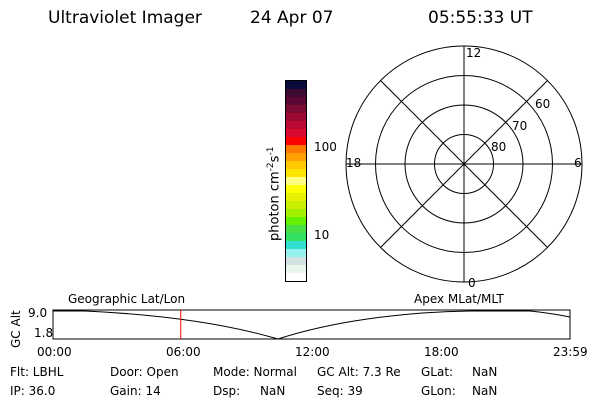 Image resolution: width=600 pixels, height=400 pixels. Describe the element at coordinates (144, 372) in the screenshot. I see `door: Door: Open` at that location.